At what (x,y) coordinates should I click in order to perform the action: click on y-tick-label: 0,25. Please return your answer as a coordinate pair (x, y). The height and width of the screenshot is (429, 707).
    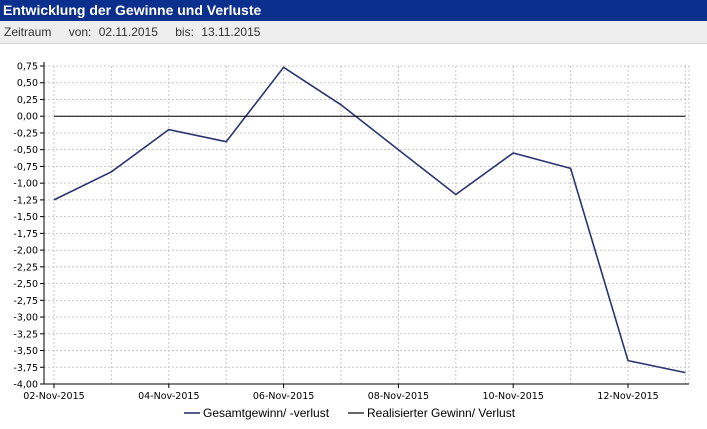
    Looking at the image, I should click on (27, 100).